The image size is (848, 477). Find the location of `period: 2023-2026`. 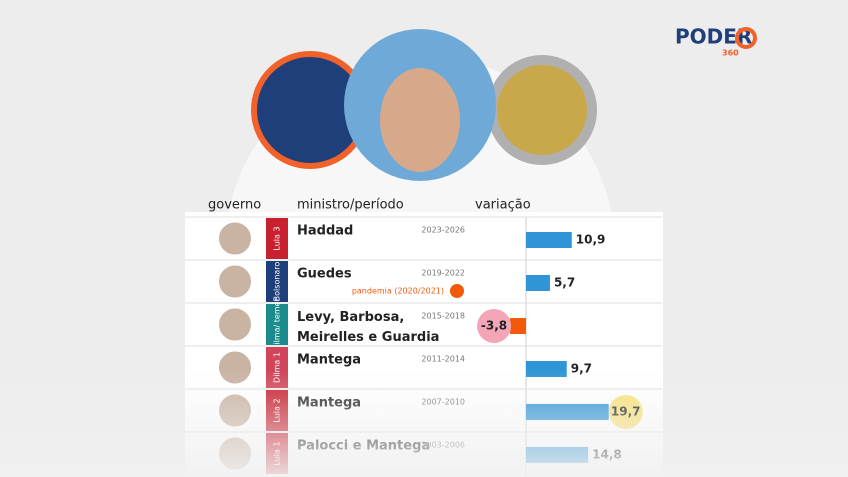

period: 2023-2026 is located at coordinates (443, 230).